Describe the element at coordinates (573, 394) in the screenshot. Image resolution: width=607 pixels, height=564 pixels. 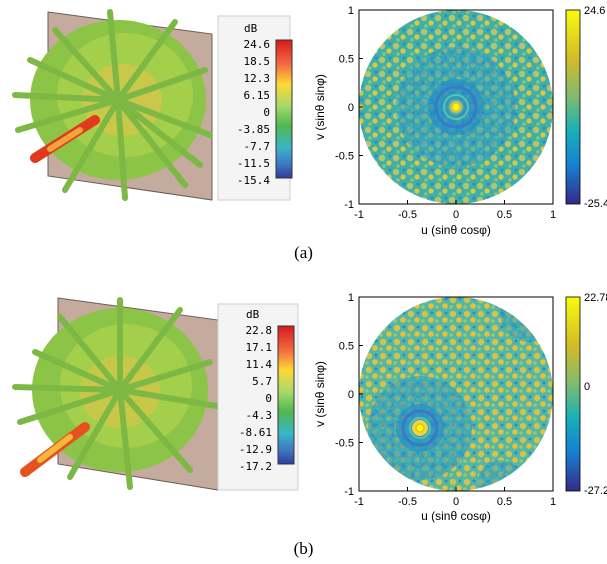
I see `uv-colorbar-b` at that location.